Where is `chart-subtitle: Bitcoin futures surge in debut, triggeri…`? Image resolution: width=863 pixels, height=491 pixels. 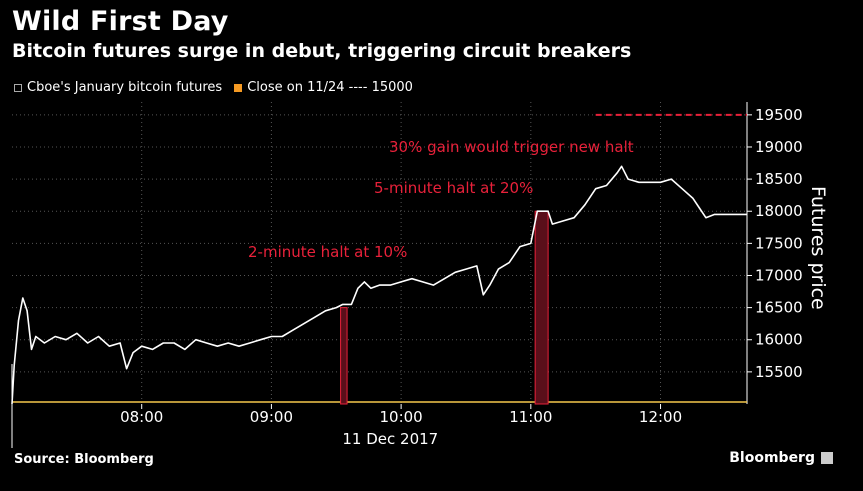 chart-subtitle: Bitcoin futures surge in debut, triggeri… is located at coordinates (322, 51).